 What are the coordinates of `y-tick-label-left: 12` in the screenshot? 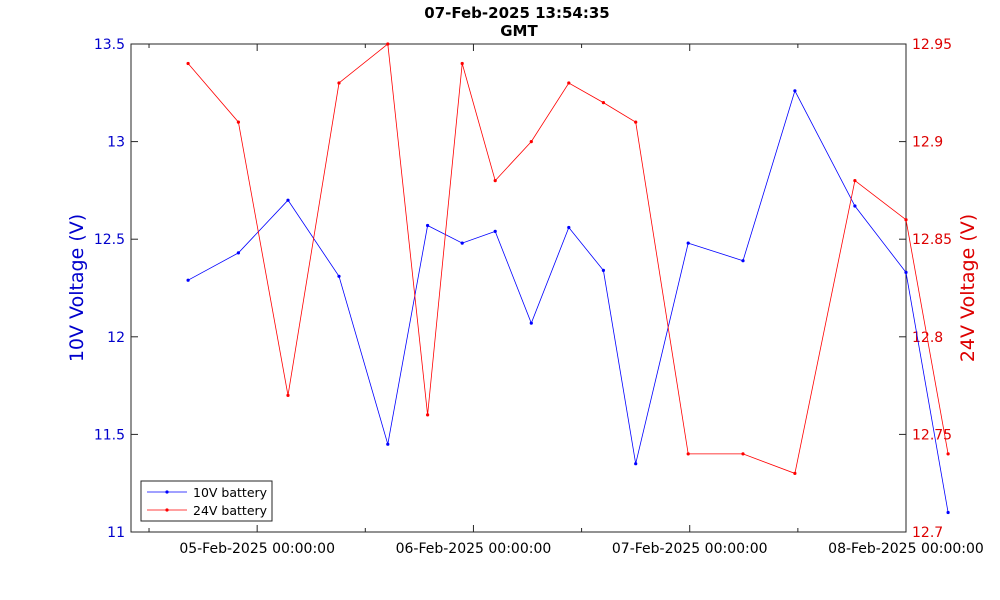 It's located at (116, 338).